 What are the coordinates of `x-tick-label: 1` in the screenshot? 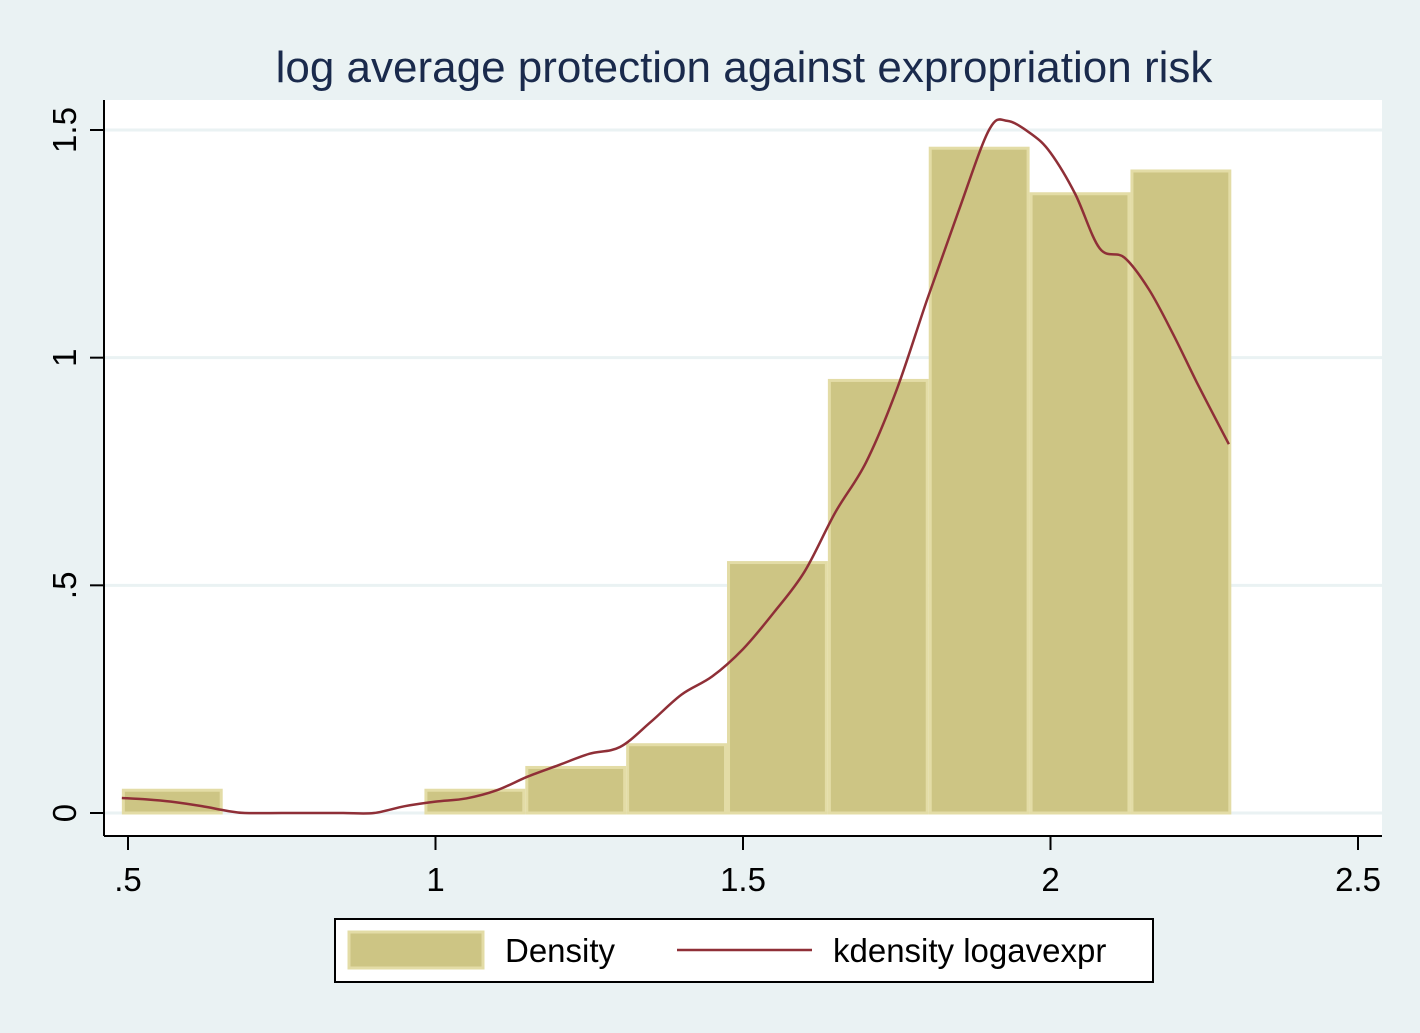 It's located at (435, 879).